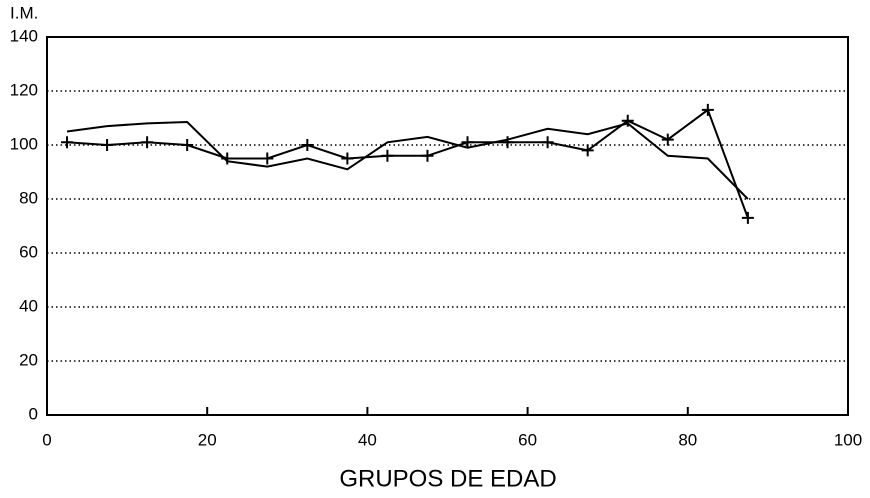 The image size is (870, 498). Describe the element at coordinates (687, 439) in the screenshot. I see `x-tick-label: 80` at that location.